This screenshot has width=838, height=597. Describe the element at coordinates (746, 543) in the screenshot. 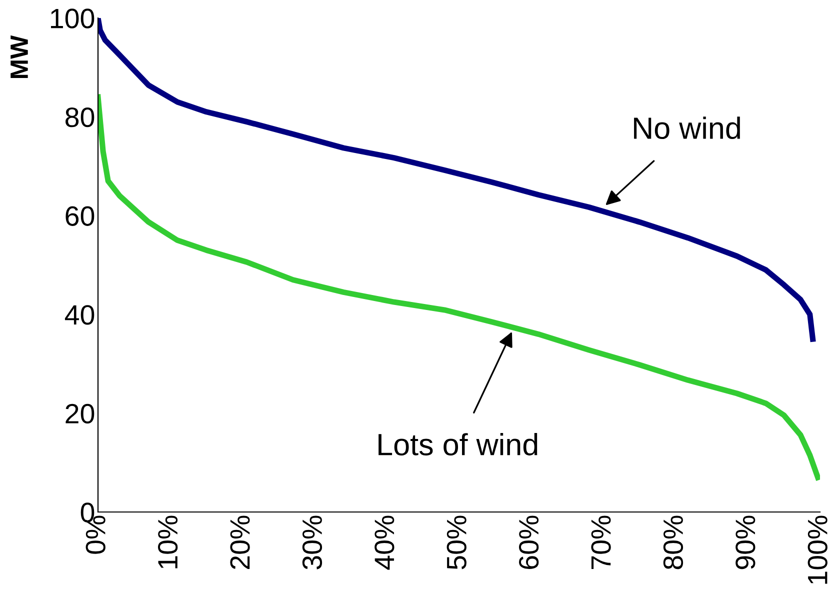

I see `x-tick-label: 90%` at that location.